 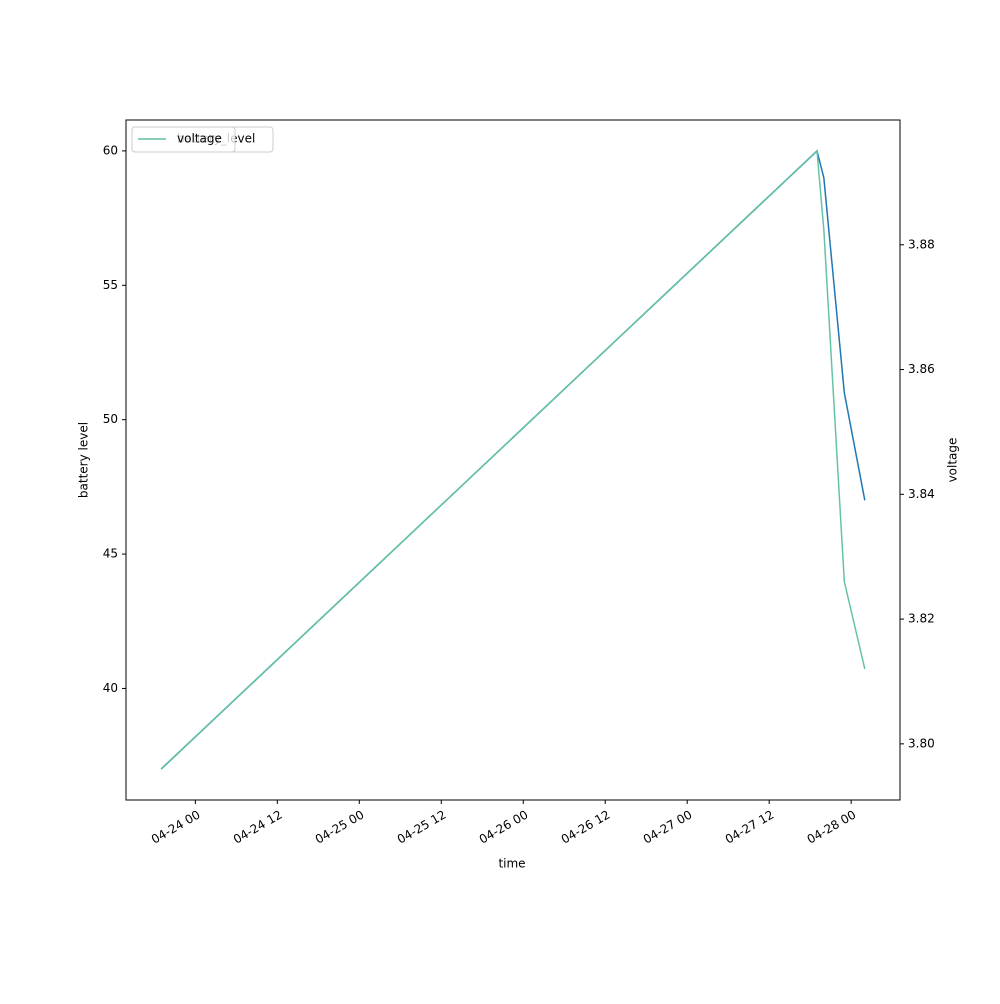 I want to click on x-tick-label: 04-27 00, so click(x=668, y=827).